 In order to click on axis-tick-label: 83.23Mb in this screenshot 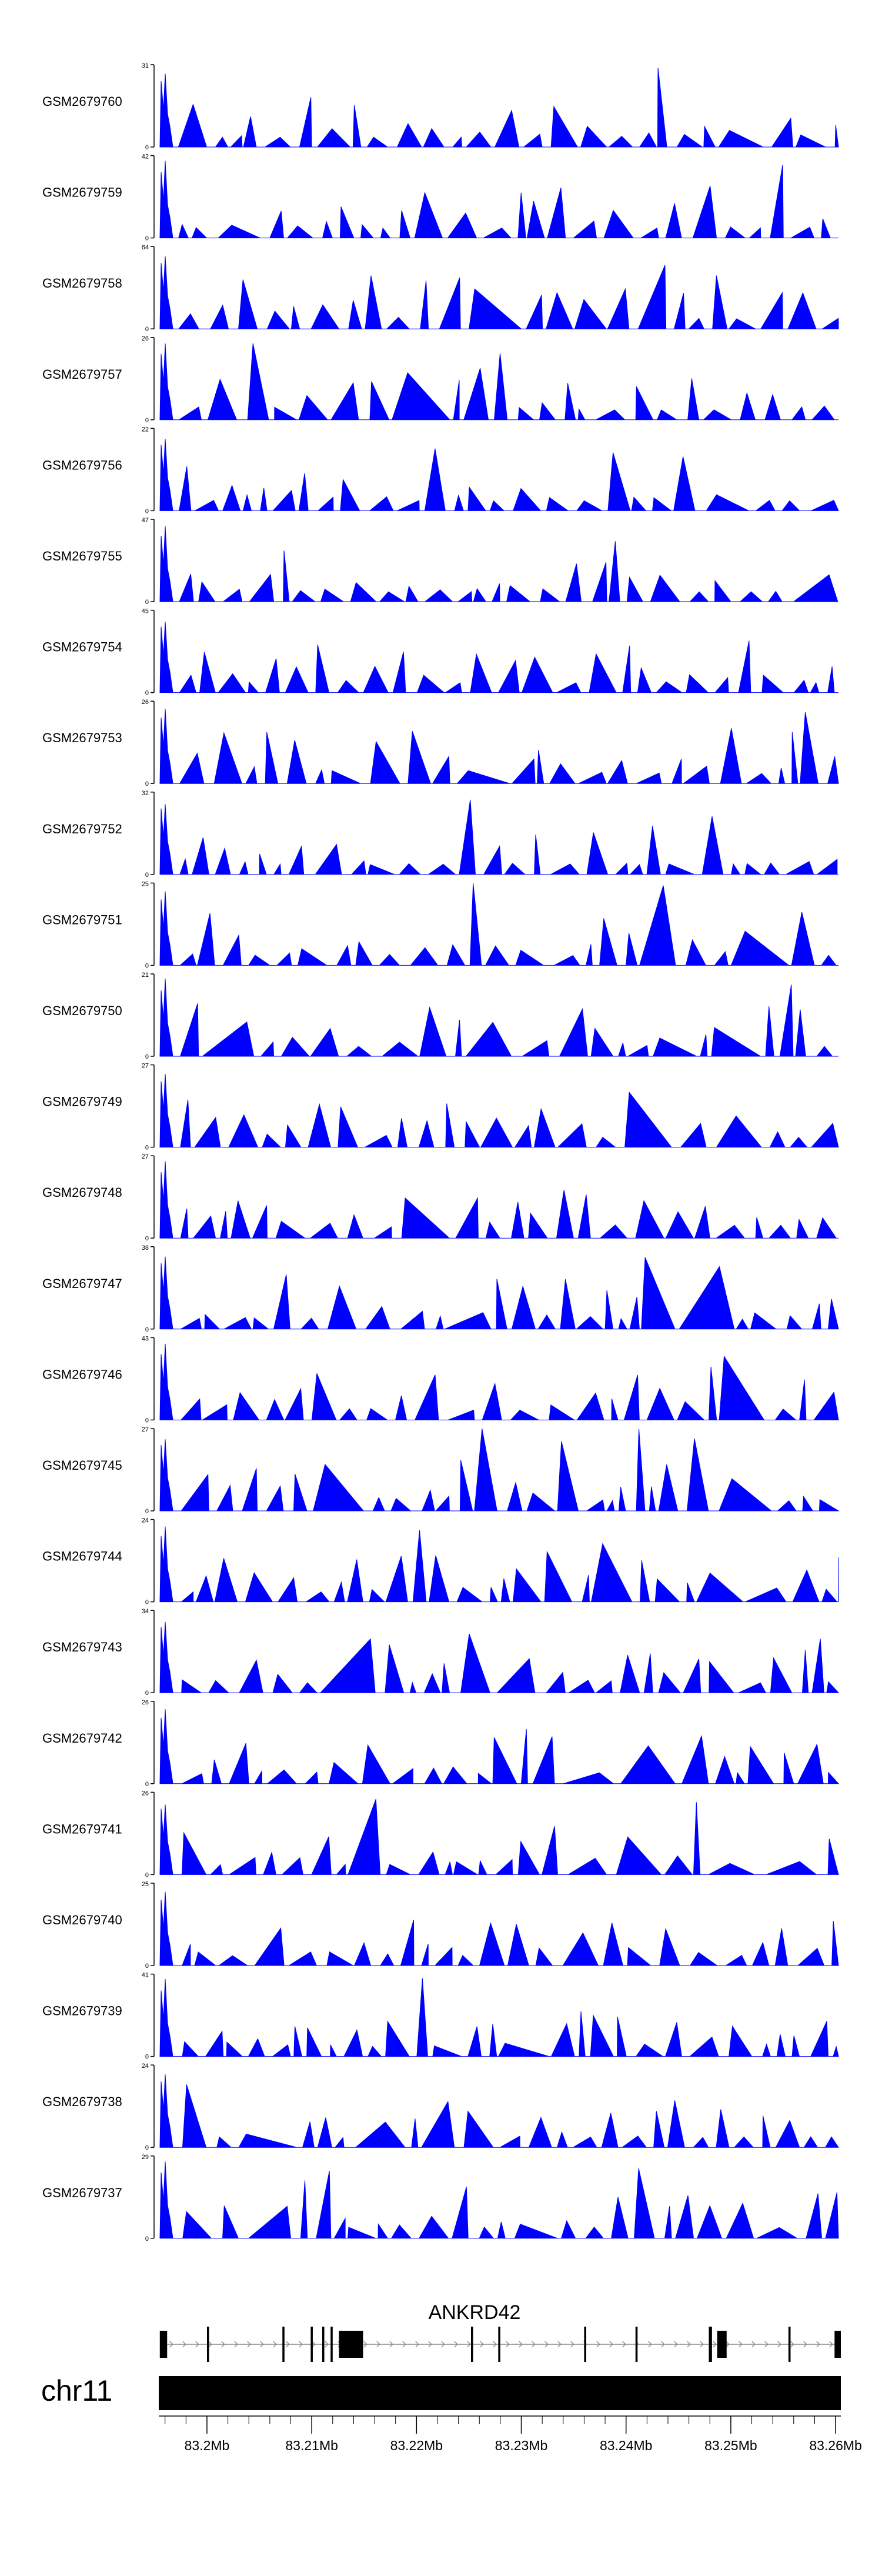, I will do `click(521, 2445)`.